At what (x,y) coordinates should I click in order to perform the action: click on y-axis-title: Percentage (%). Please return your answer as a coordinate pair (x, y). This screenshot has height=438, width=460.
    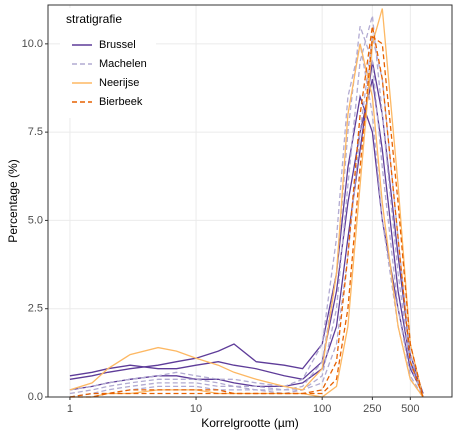
    Looking at the image, I should click on (13, 200).